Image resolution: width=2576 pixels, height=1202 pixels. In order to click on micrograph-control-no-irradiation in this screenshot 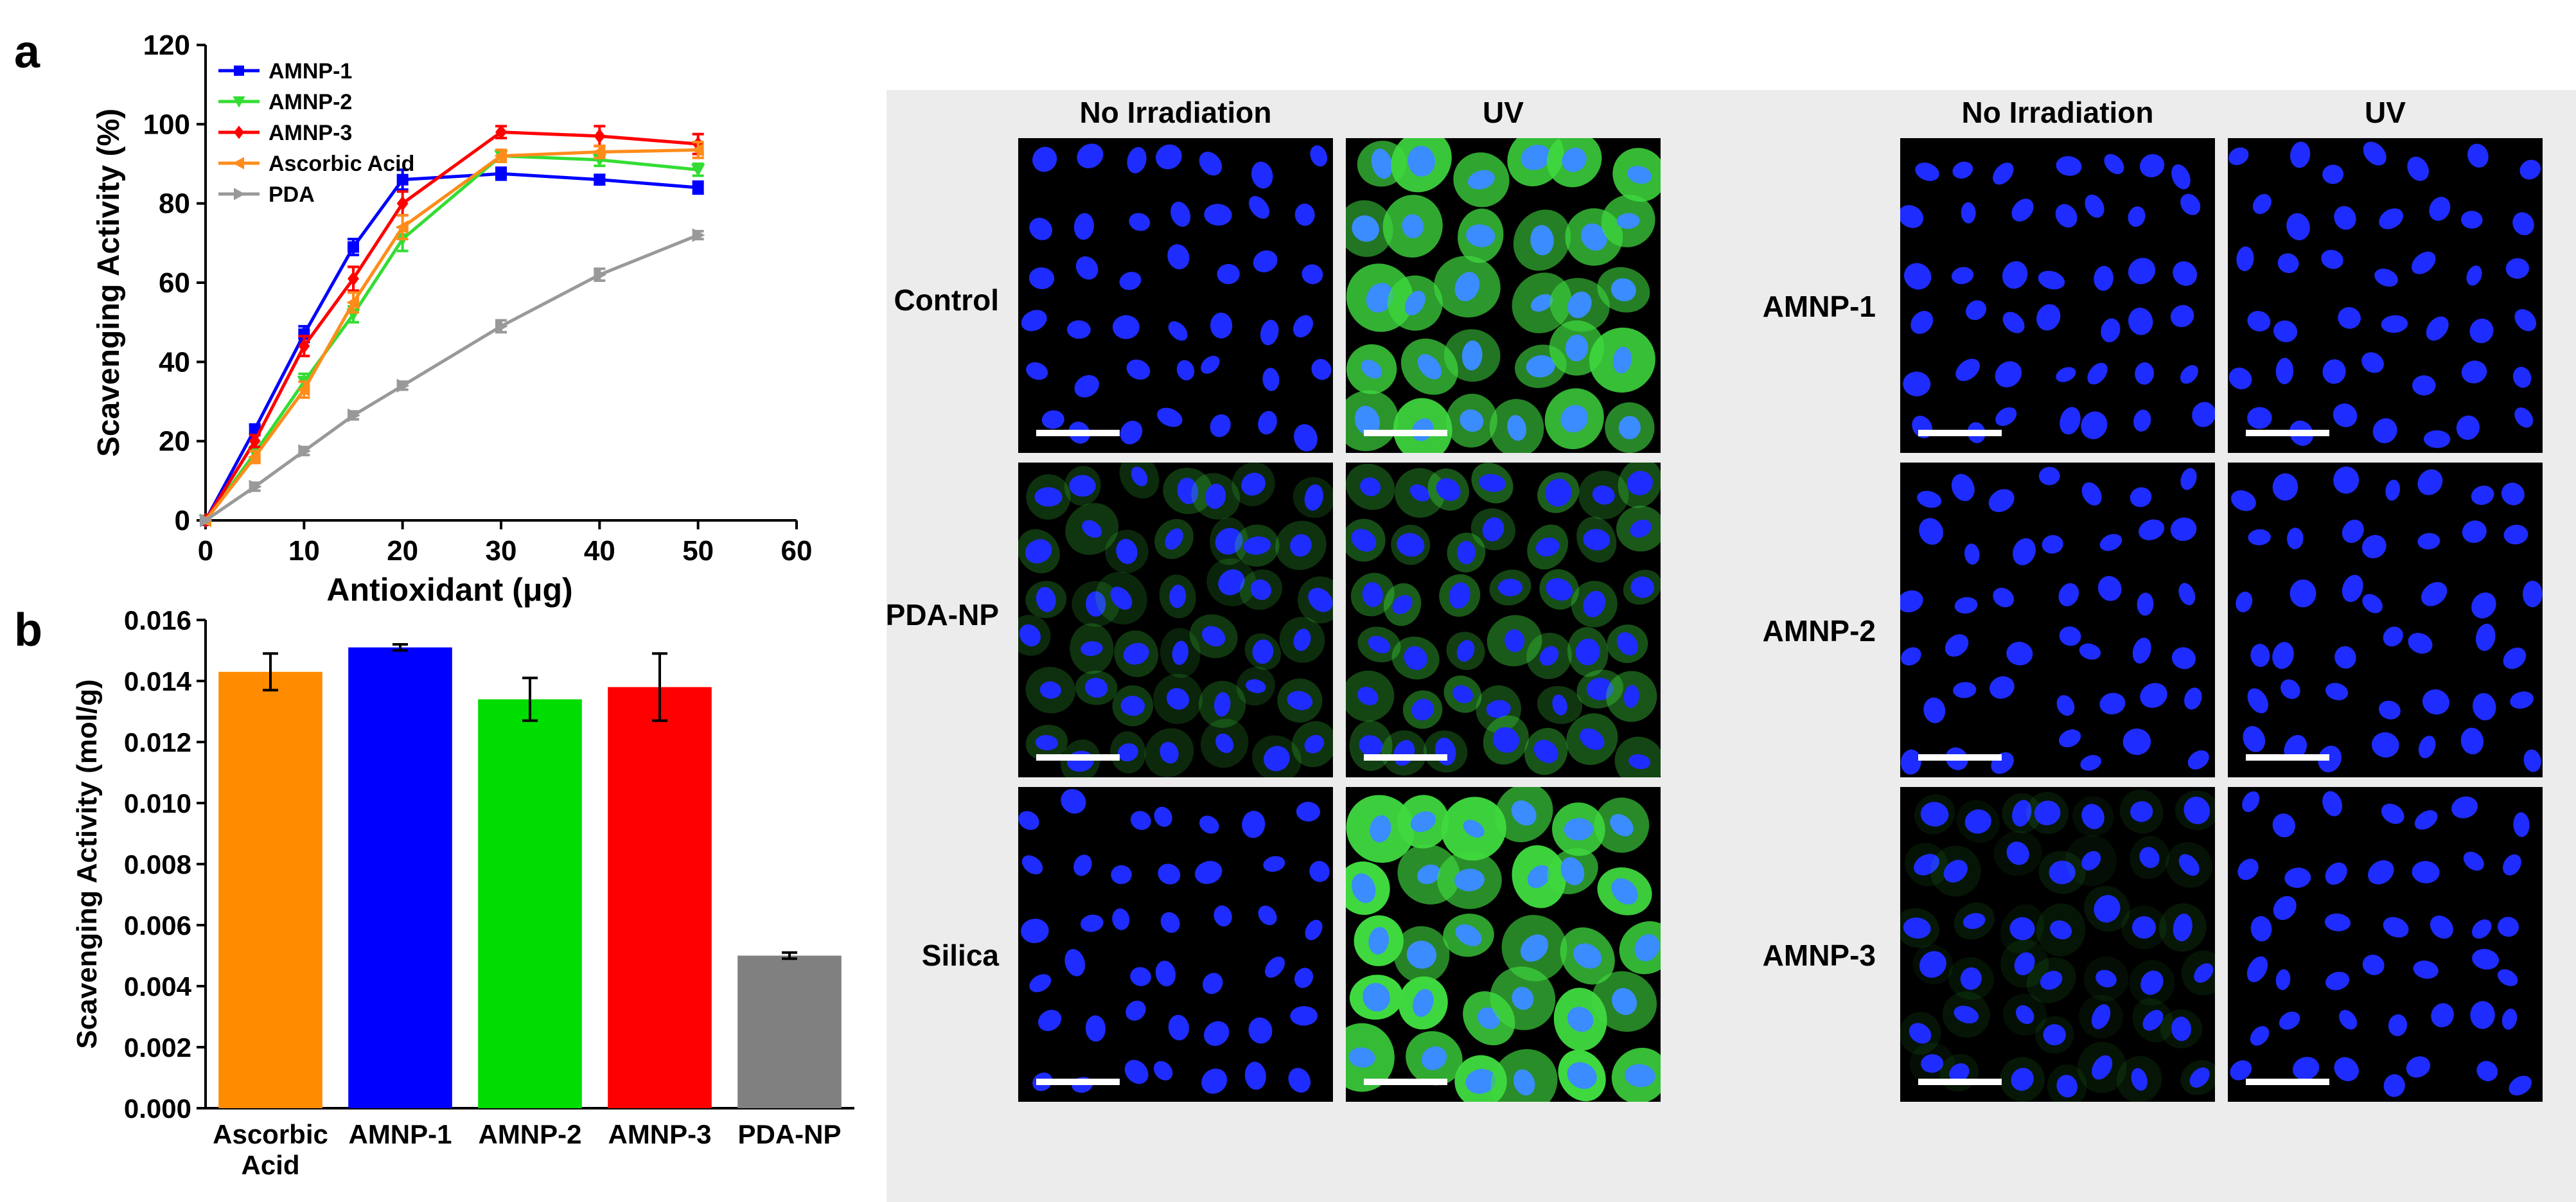, I will do `click(1175, 295)`.